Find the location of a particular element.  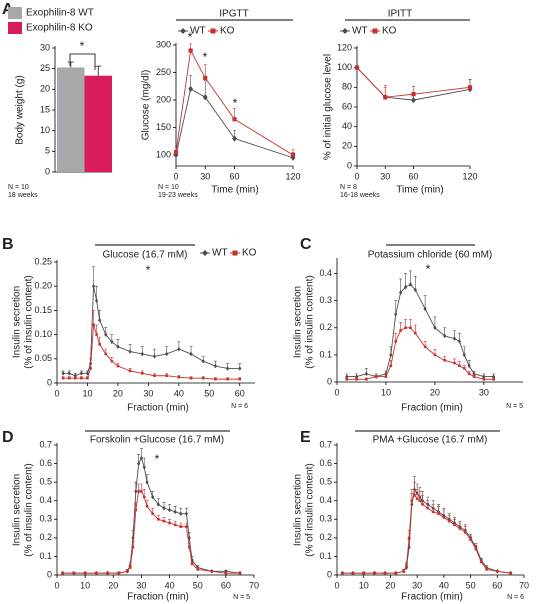

y-tick-label: 0.05 is located at coordinates (43, 358).